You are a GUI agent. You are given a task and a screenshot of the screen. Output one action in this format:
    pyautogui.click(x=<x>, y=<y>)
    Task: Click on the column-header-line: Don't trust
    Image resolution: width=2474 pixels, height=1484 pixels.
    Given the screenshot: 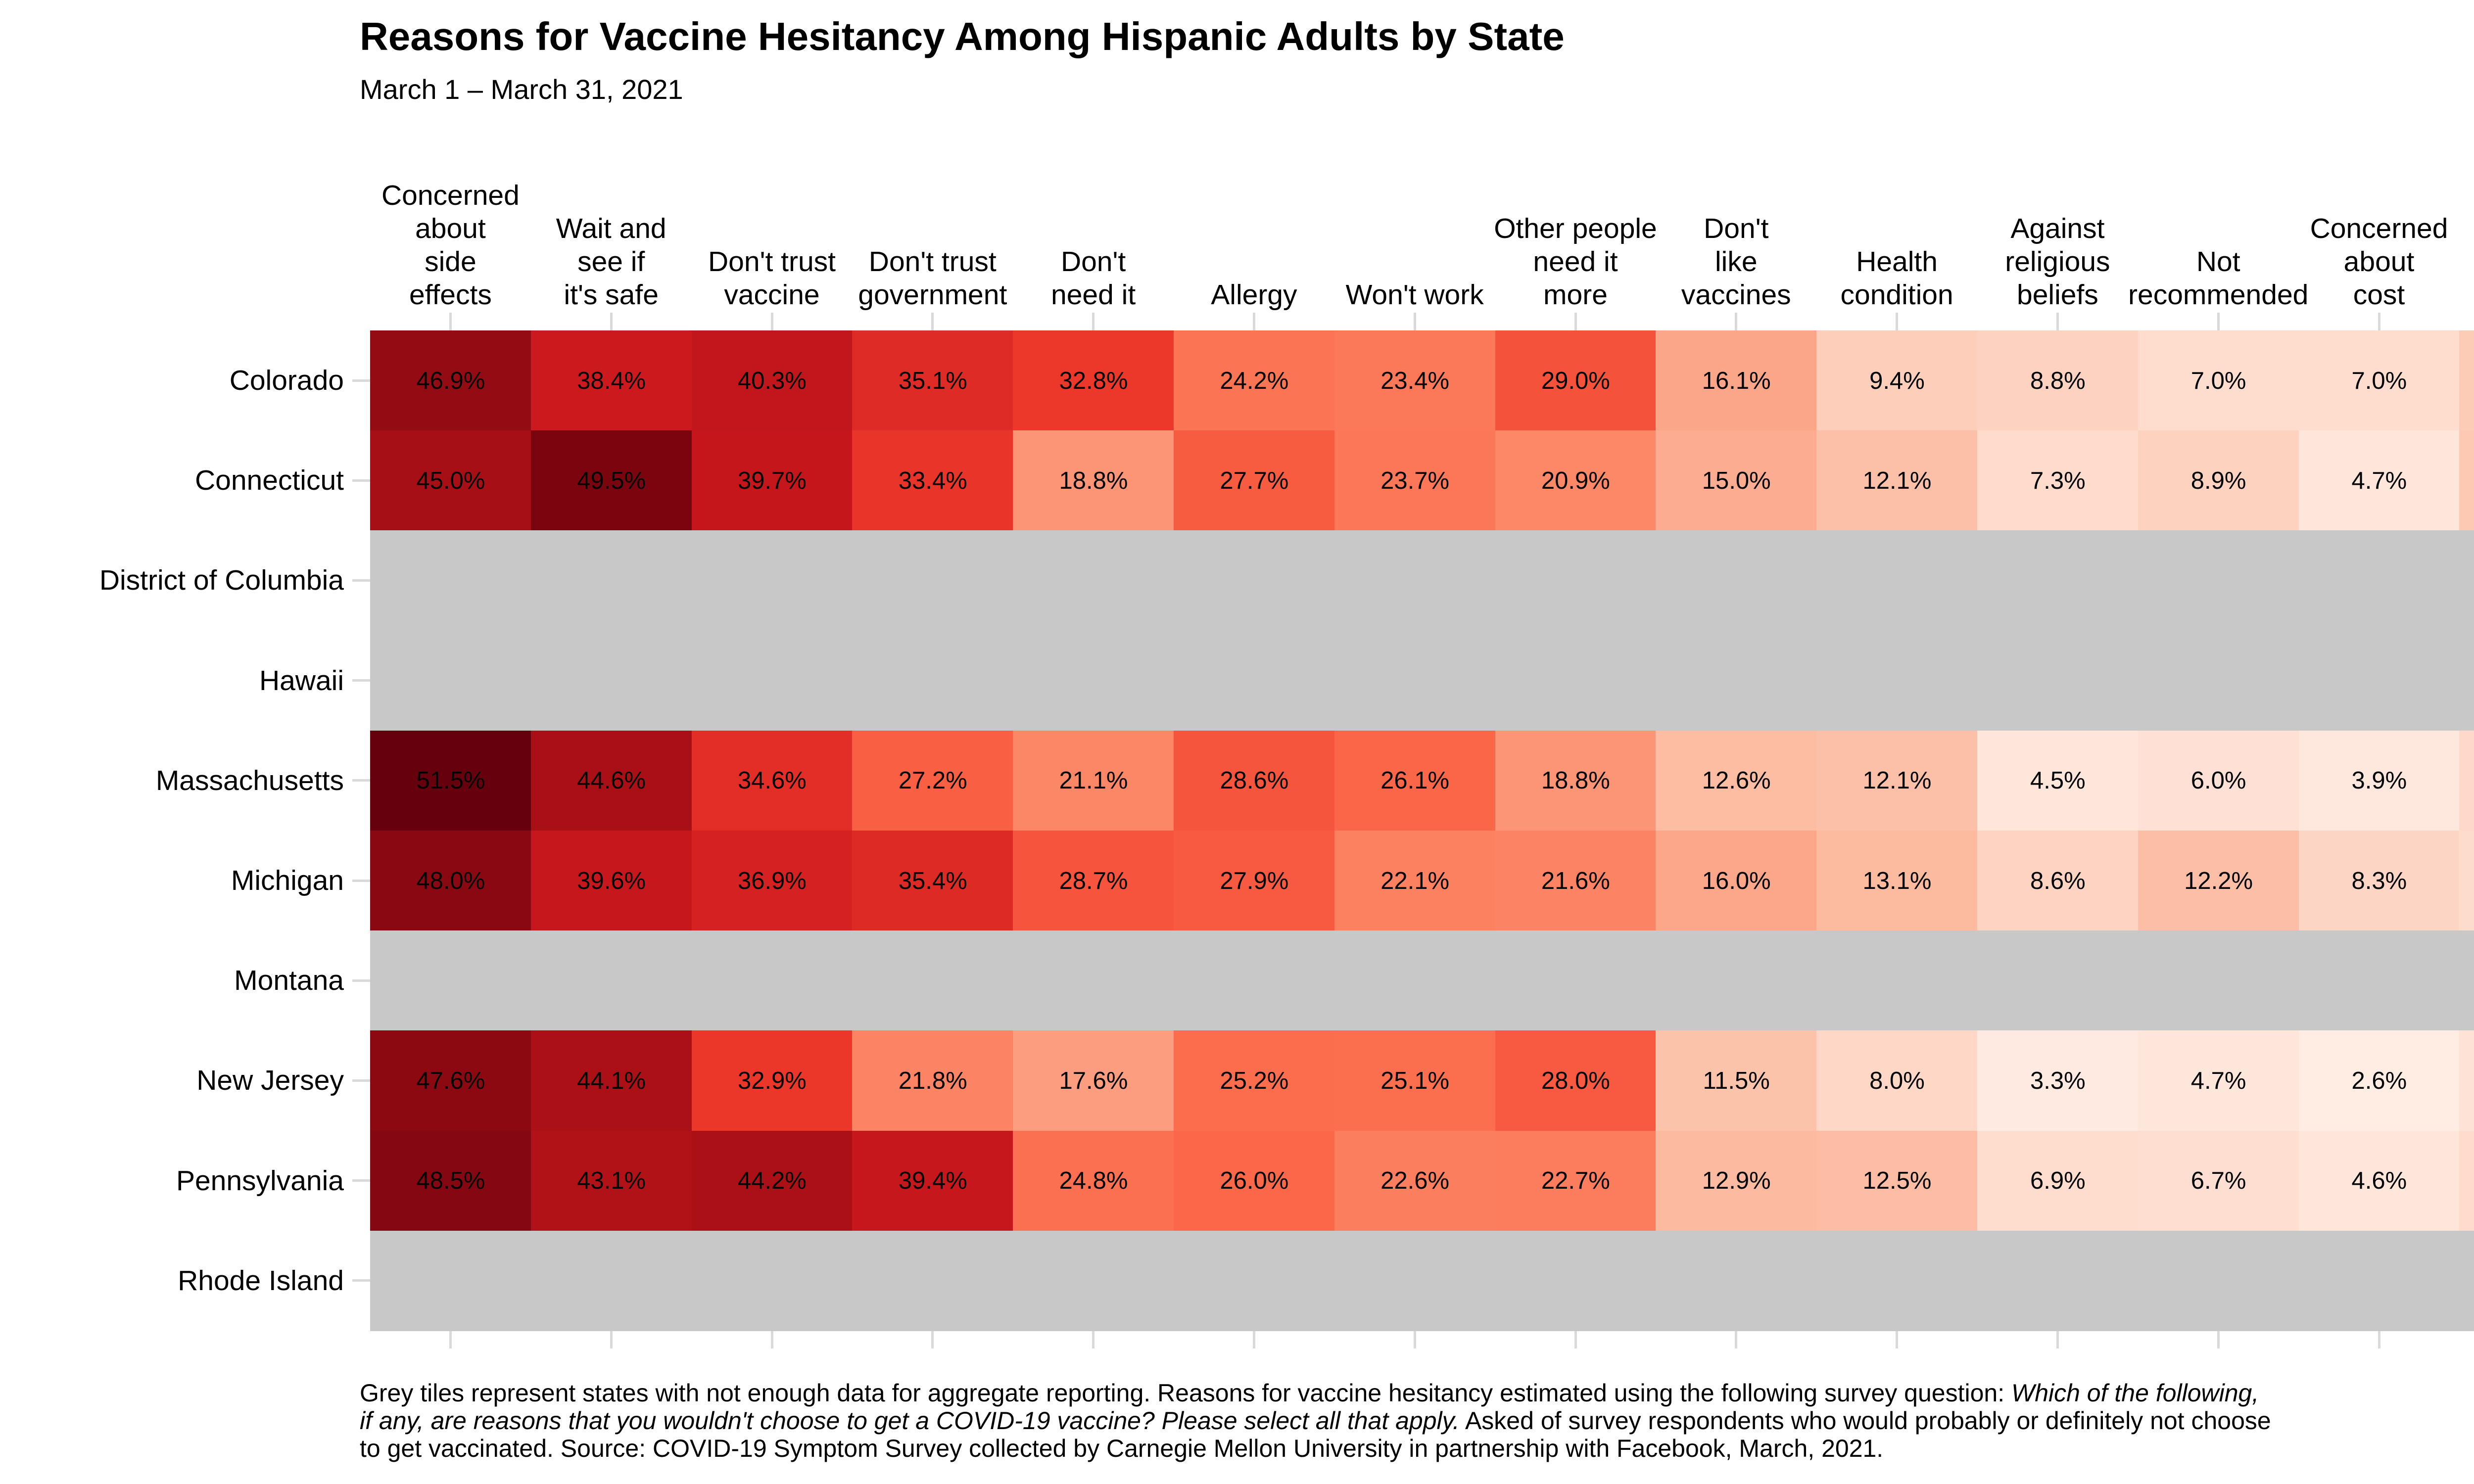 What is the action you would take?
    pyautogui.click(x=933, y=262)
    